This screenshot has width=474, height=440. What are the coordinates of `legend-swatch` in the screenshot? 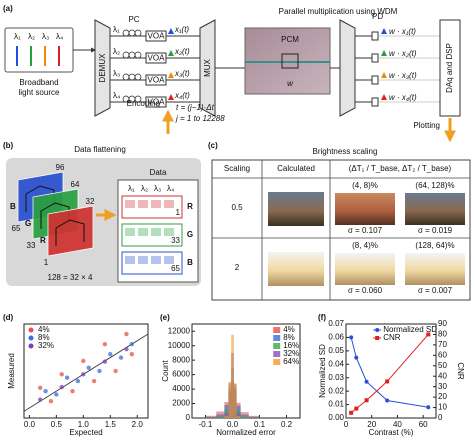 It's located at (277, 330).